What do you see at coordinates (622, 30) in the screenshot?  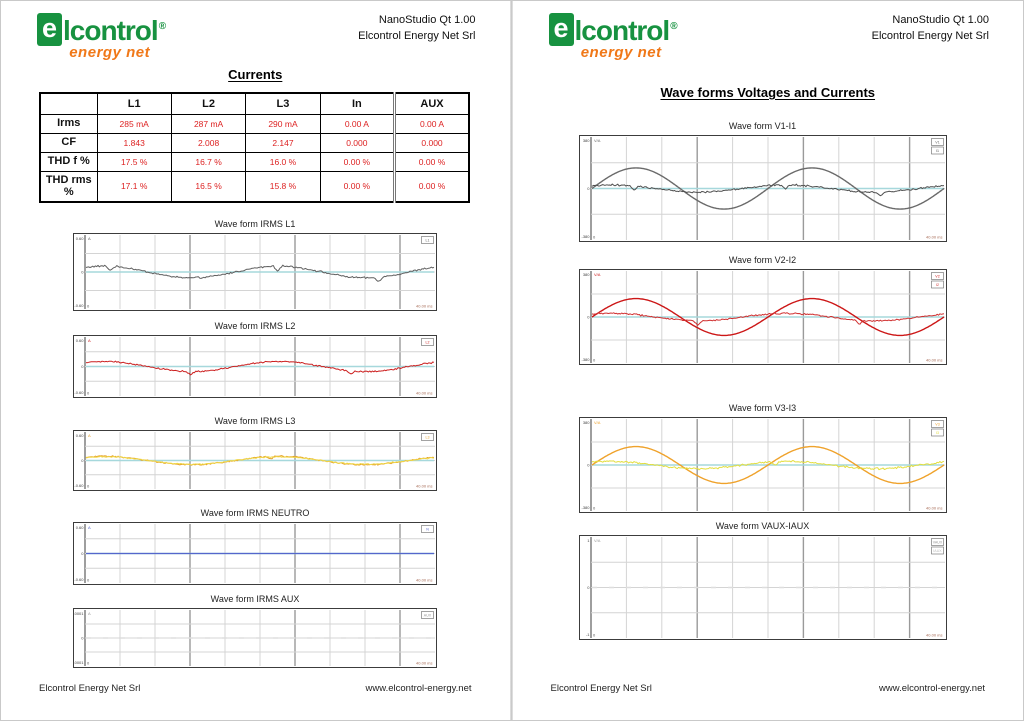 I see `logo-wordmark: lcontrol` at bounding box center [622, 30].